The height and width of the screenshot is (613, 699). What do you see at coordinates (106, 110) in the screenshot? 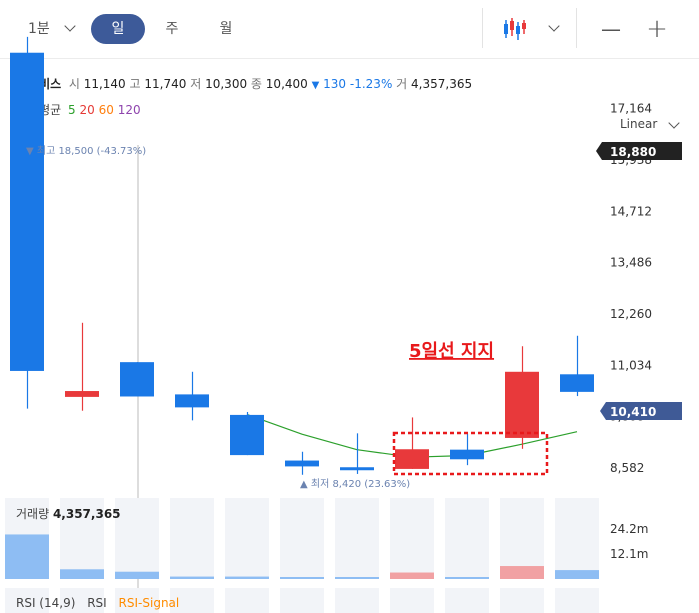
I see `ma-60: 60` at bounding box center [106, 110].